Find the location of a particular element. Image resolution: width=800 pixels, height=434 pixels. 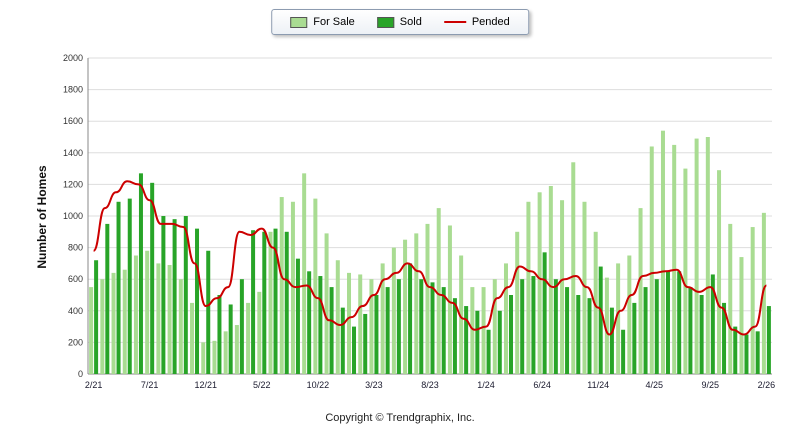

svg-text: 8/23 is located at coordinates (430, 385).